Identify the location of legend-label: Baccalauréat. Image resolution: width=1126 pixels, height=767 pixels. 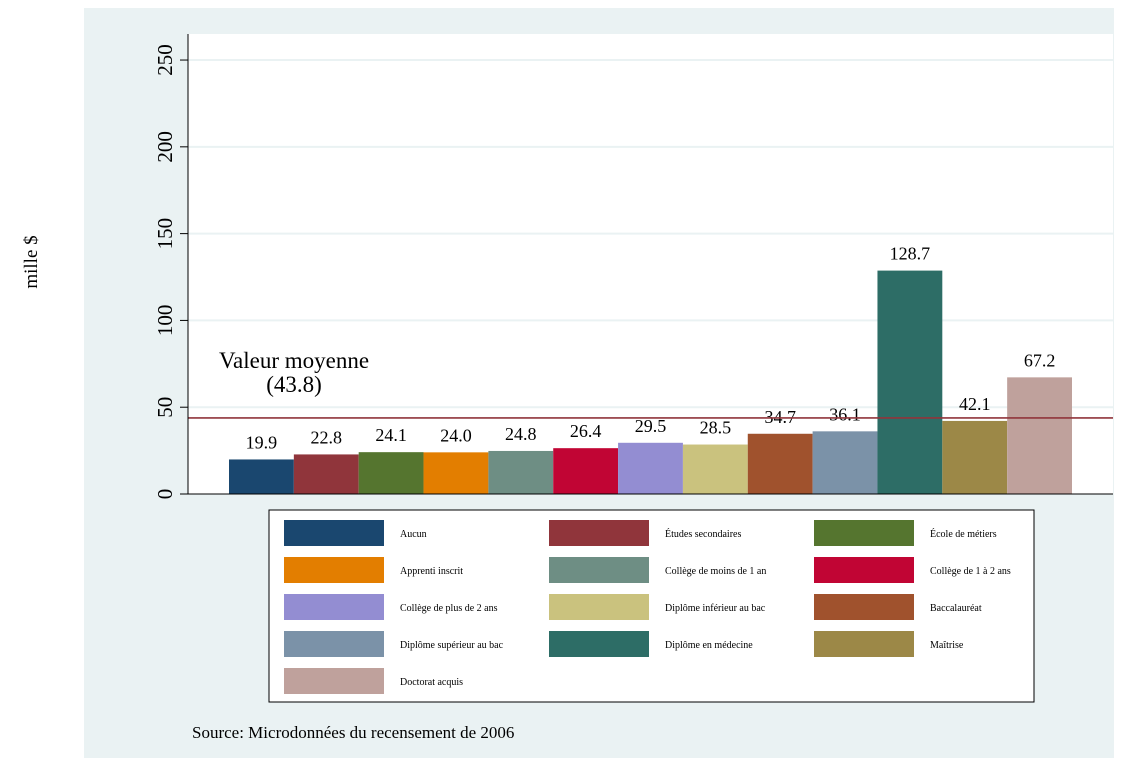
(956, 608).